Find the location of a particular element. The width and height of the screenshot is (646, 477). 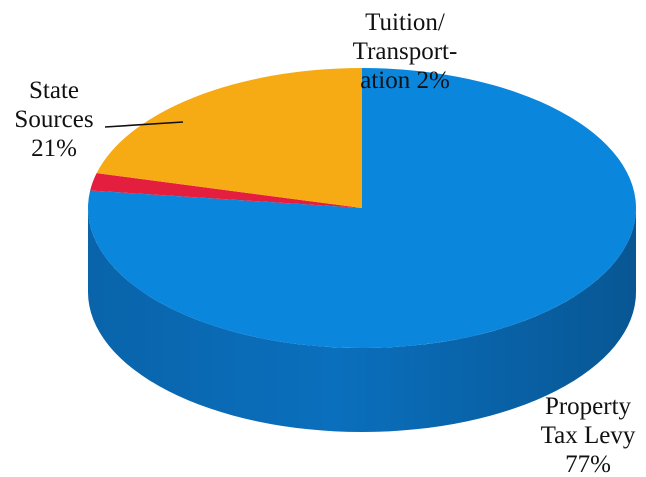

state-sources-leader-line is located at coordinates (144, 124).